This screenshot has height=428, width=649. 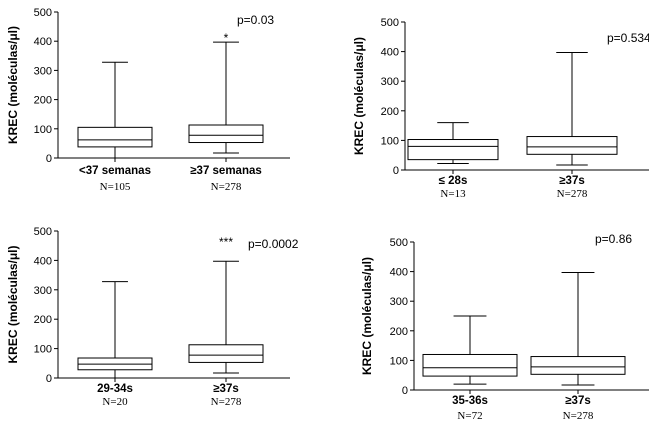 I want to click on box-group: ≥37s N=278, so click(x=578, y=346).